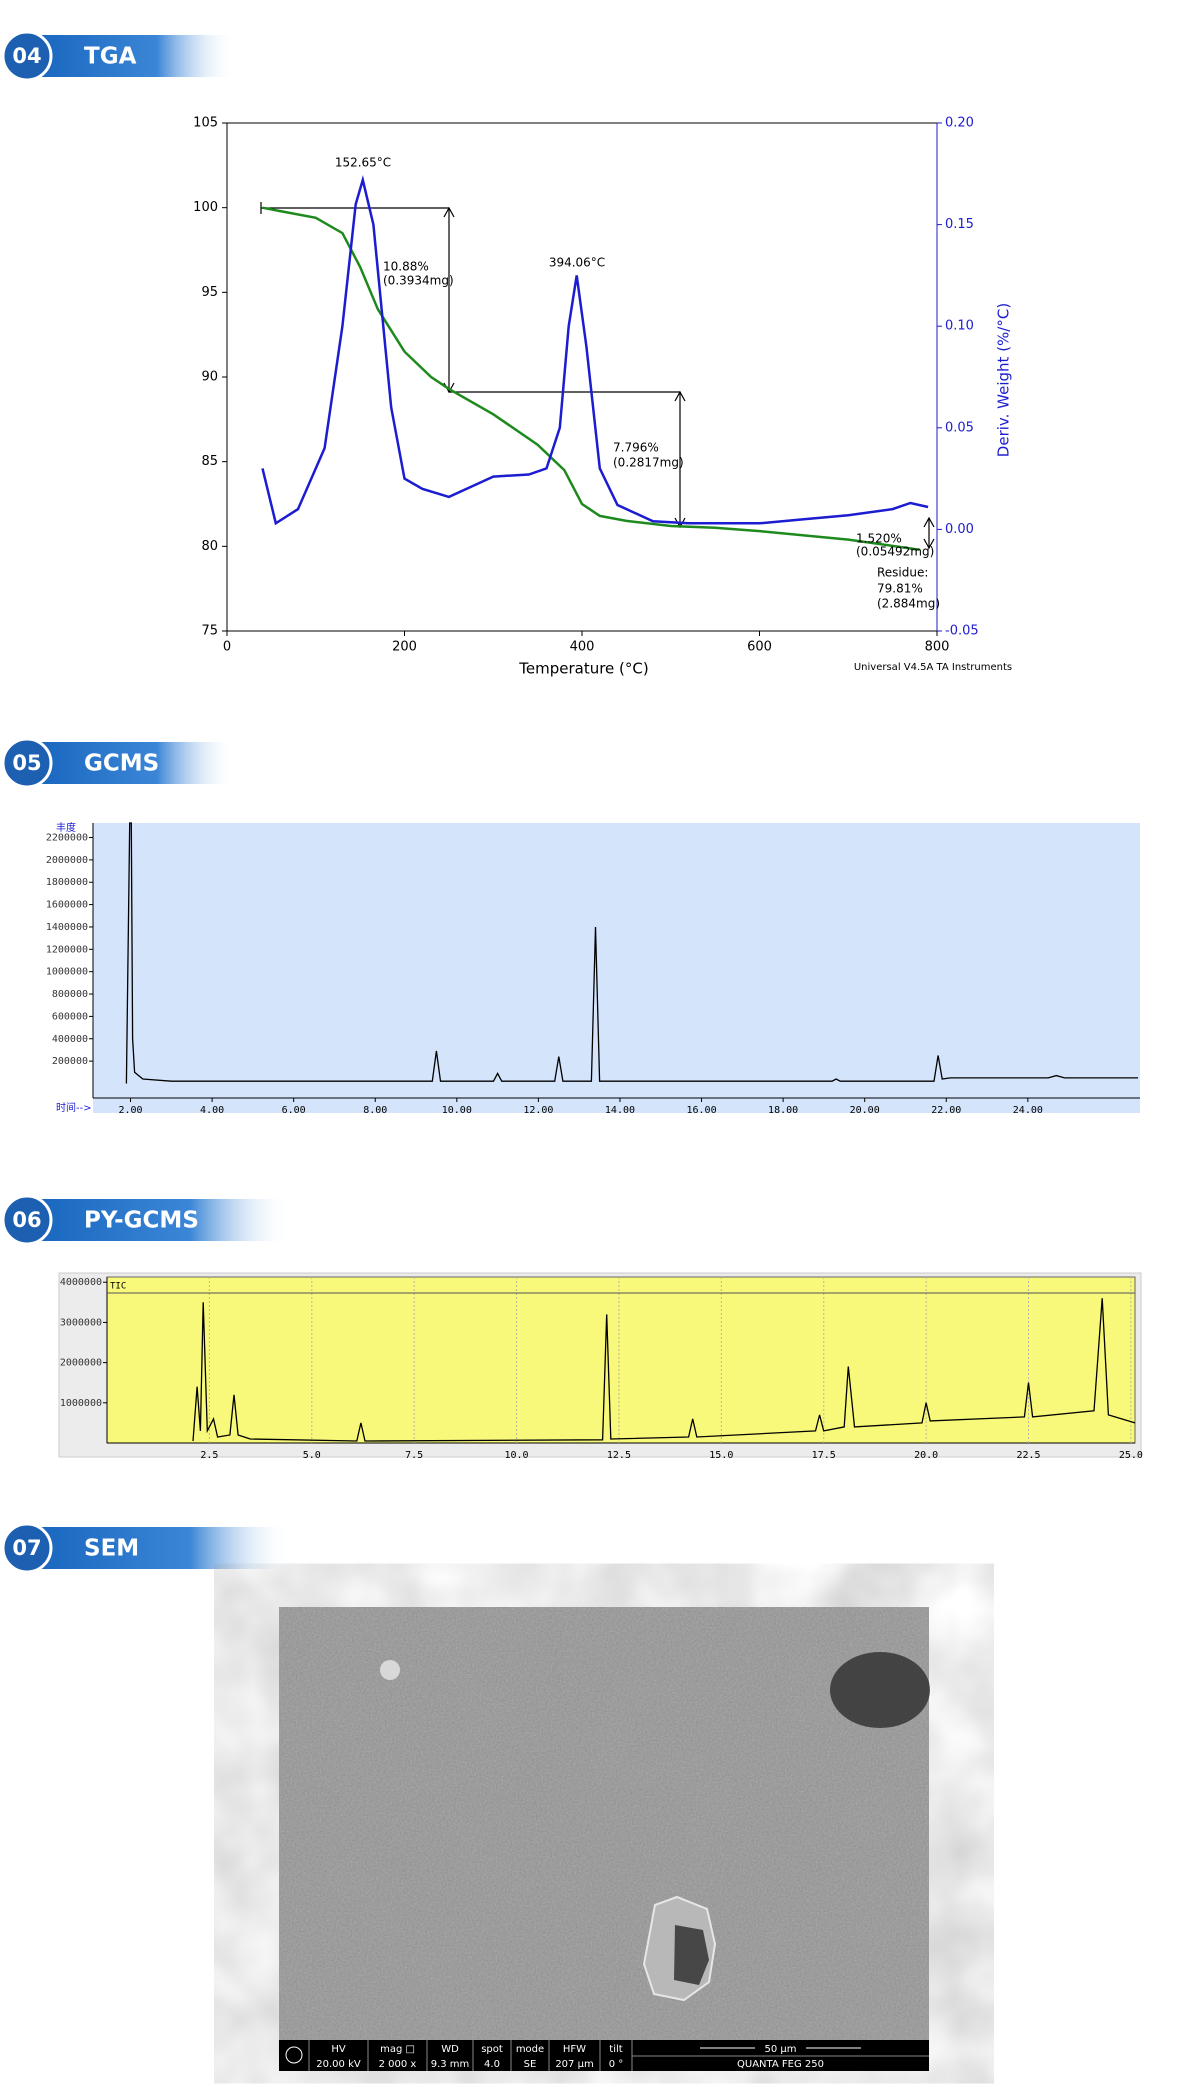 The image size is (1200, 2087). What do you see at coordinates (530, 2049) in the screenshot?
I see `info-label: mode` at bounding box center [530, 2049].